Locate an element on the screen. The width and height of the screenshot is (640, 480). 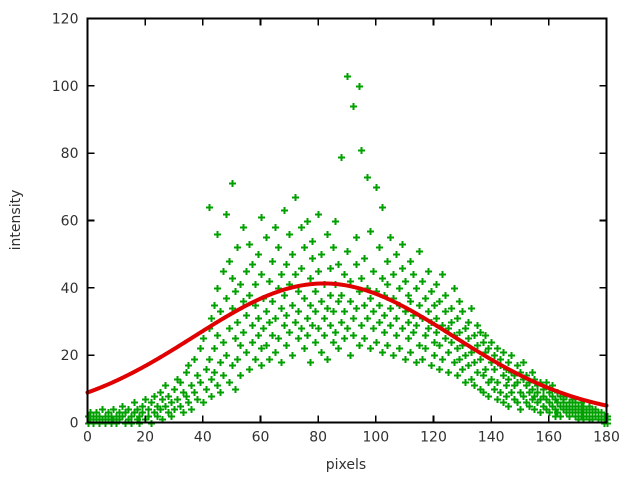
y-tick-label: 80 is located at coordinates (70, 154).